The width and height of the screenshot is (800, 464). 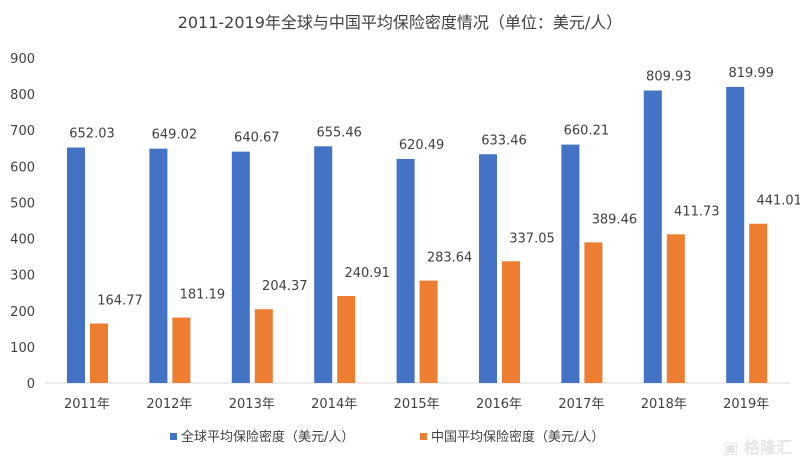 I want to click on x-tick-label: 2011年, so click(x=87, y=404).